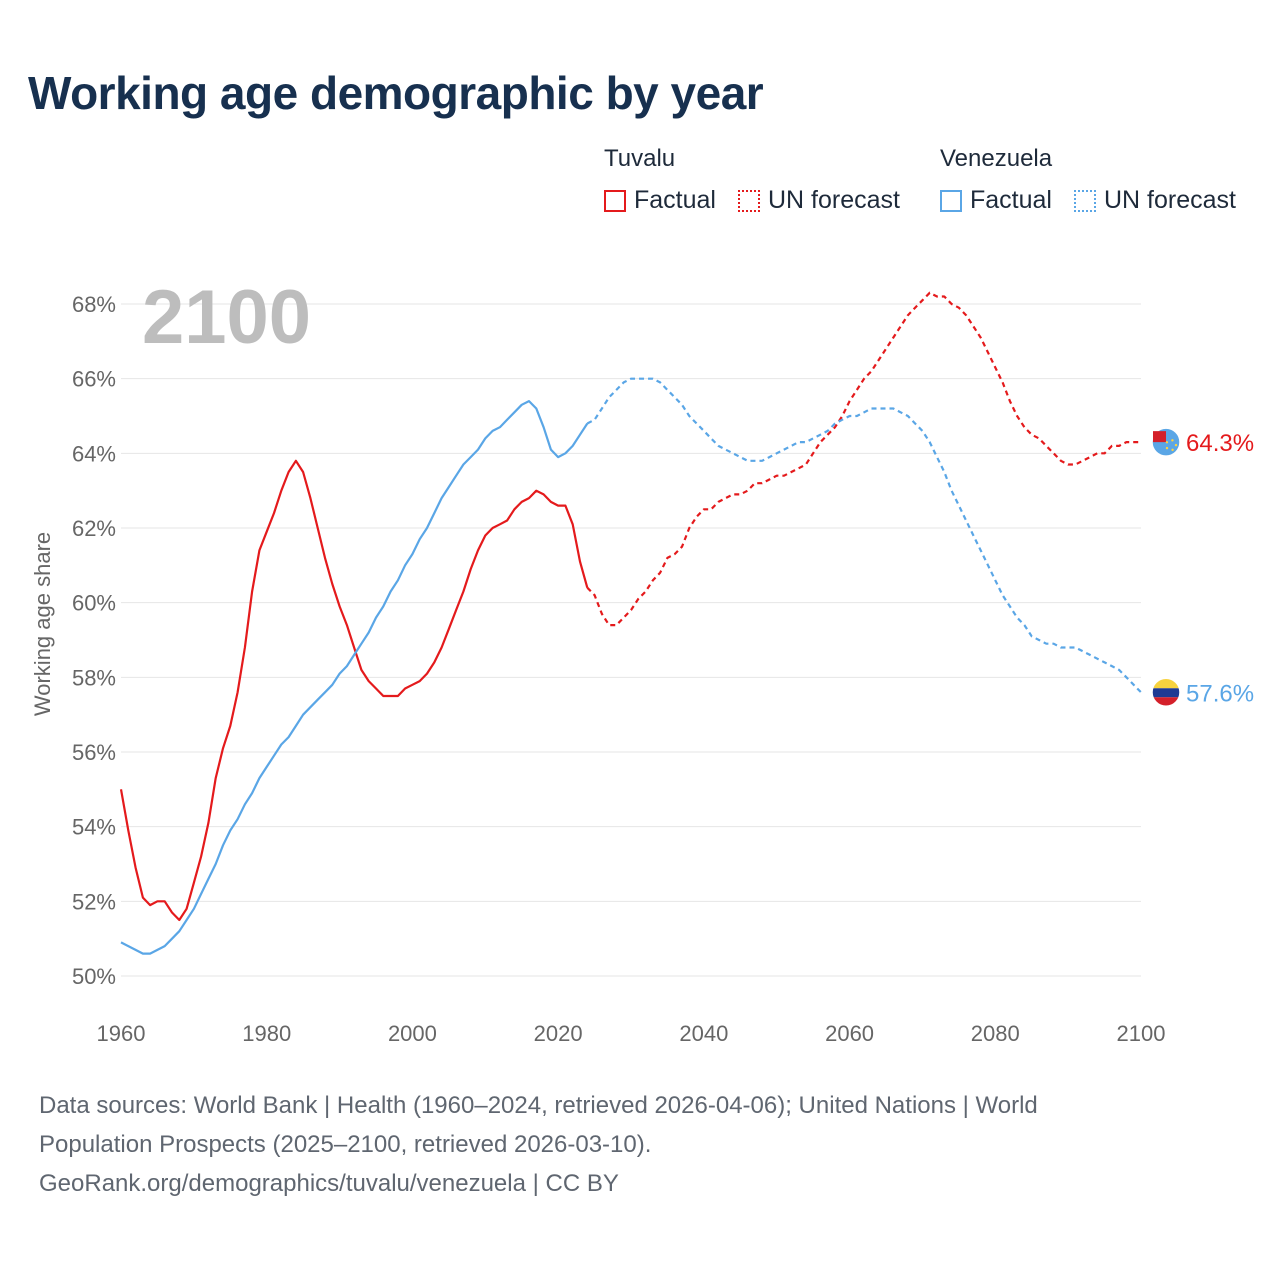 This screenshot has height=1280, width=1280. I want to click on y-tick-label: 60%, so click(94, 603).